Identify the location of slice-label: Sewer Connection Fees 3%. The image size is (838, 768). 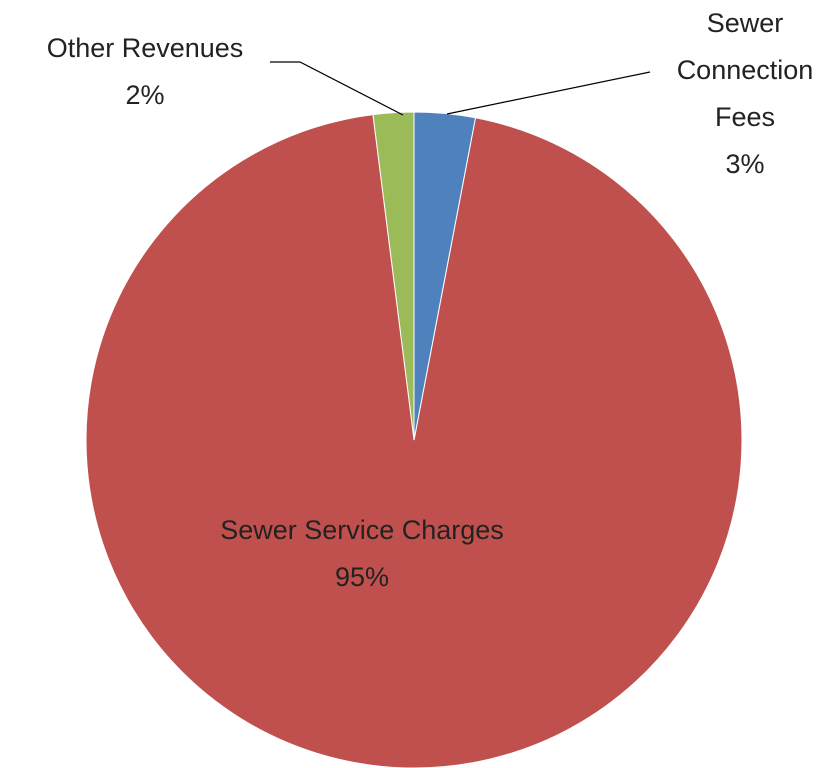
(745, 94).